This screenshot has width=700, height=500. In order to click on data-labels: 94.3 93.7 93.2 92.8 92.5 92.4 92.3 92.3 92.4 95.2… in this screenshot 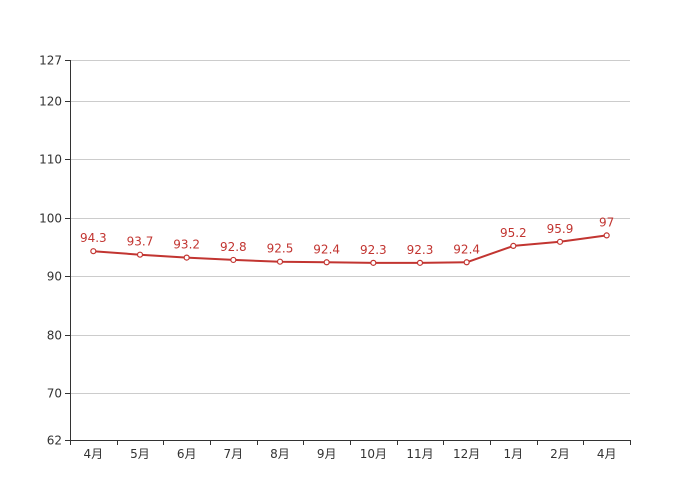, I will do `click(347, 235)`.